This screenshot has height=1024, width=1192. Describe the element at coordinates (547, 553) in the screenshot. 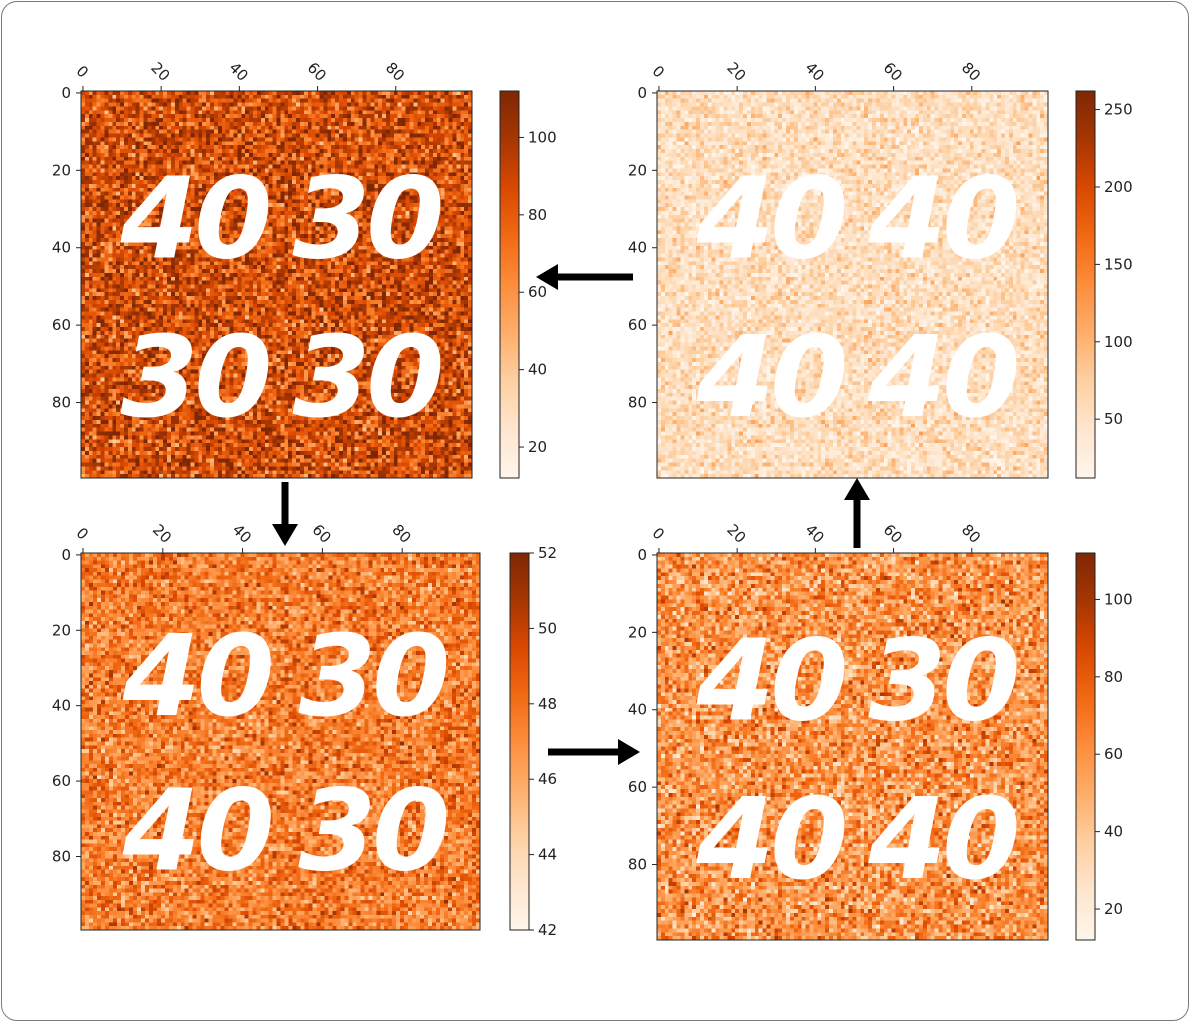

I see `colorbar-tick-label: 52` at that location.